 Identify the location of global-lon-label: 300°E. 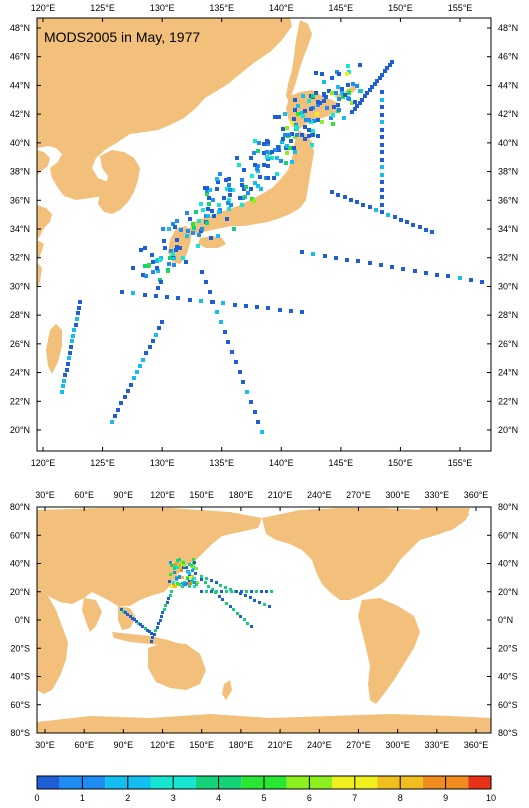
(397, 745).